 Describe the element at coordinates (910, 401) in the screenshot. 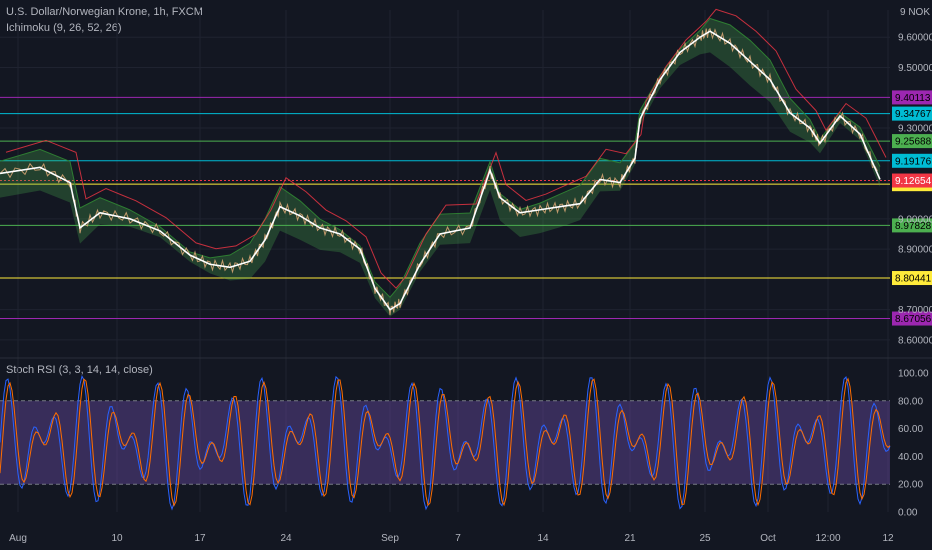

I see `rsi-tick-label: 80.00` at that location.